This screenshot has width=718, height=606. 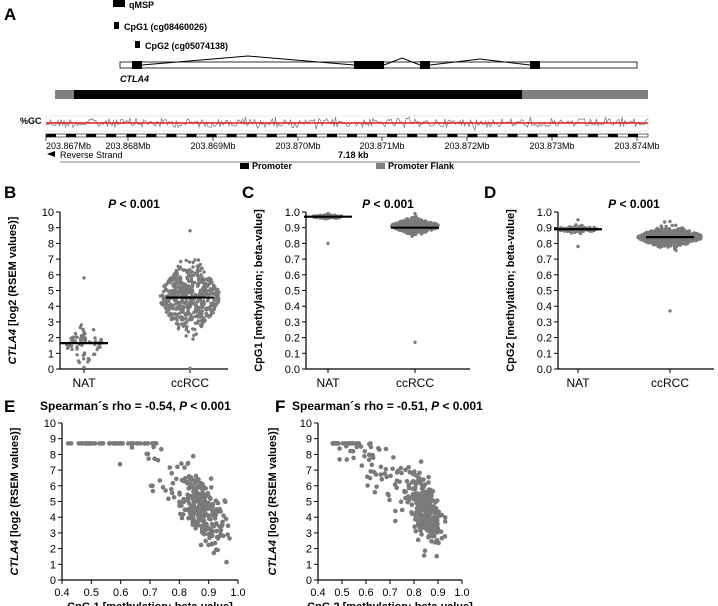 I want to click on y-tick-label: 0.3, so click(x=292, y=323).